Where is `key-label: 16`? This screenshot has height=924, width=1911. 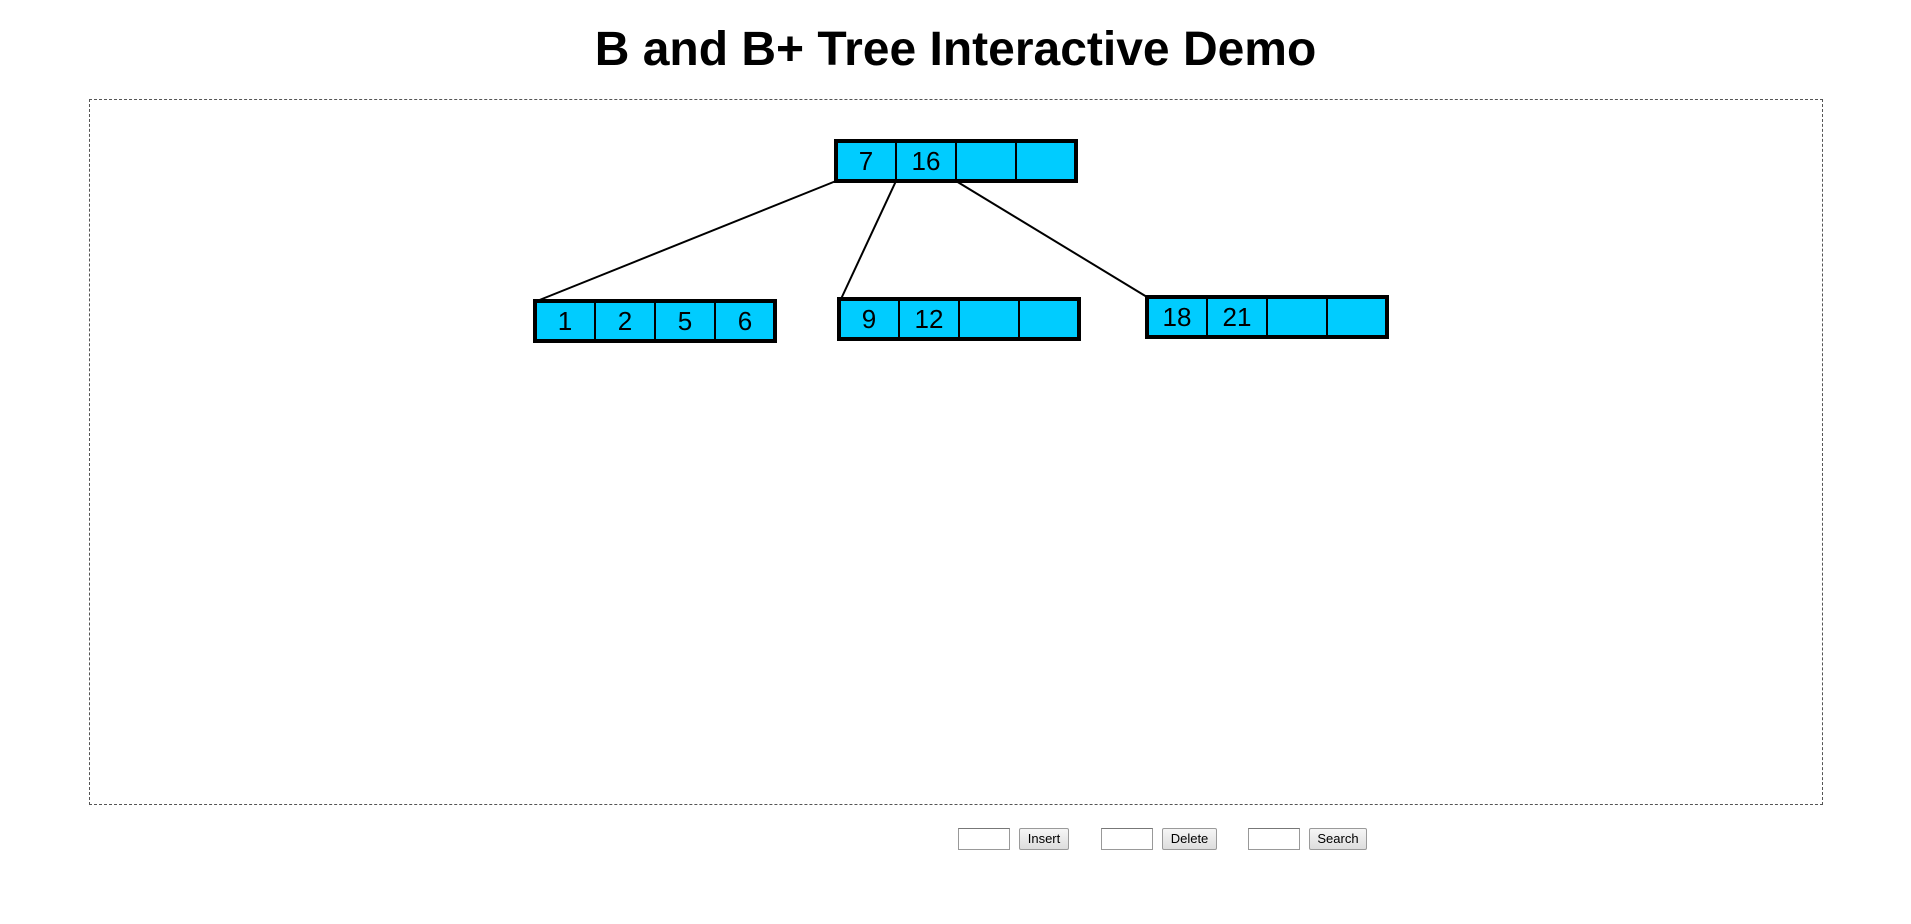
key-label: 16 is located at coordinates (926, 161).